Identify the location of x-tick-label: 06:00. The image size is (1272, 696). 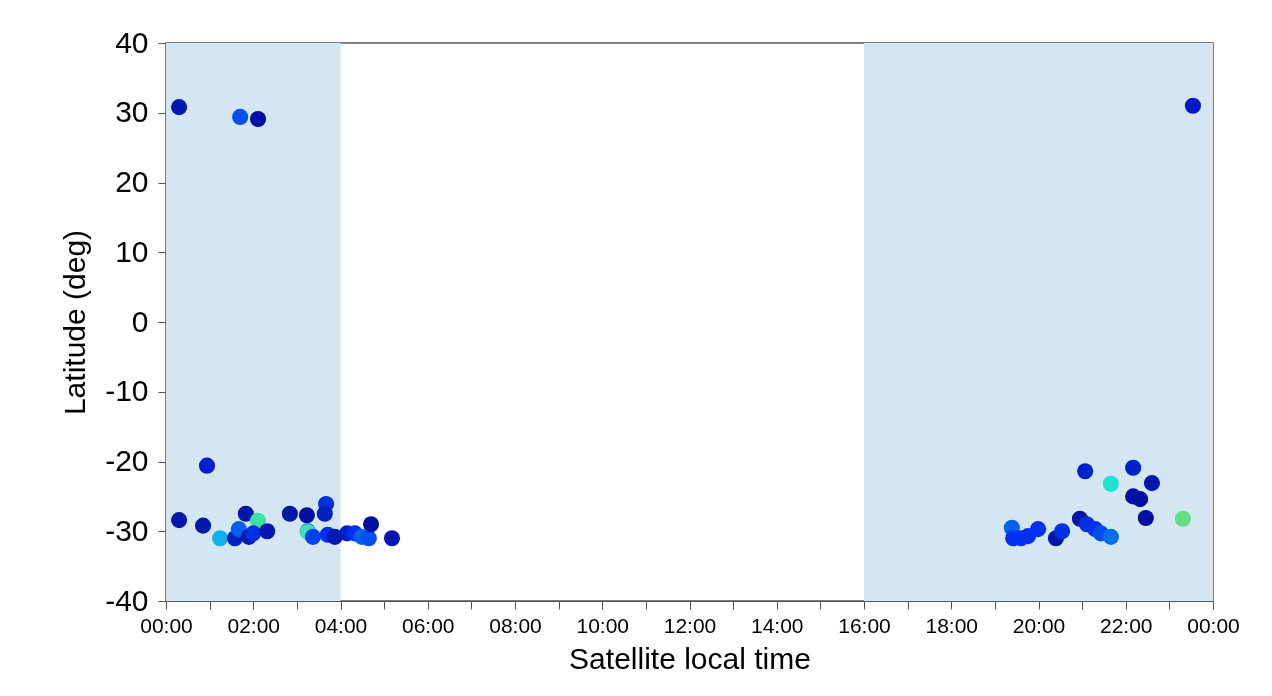
(428, 625).